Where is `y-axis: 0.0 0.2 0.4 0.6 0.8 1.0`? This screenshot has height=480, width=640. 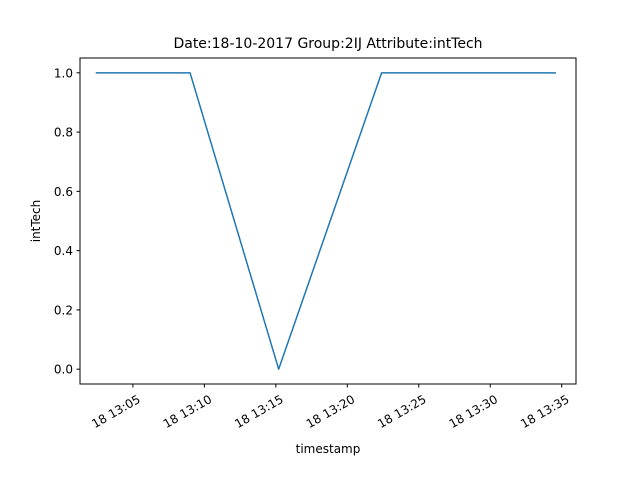
y-axis: 0.0 0.2 0.4 0.6 0.8 1.0 is located at coordinates (67, 221).